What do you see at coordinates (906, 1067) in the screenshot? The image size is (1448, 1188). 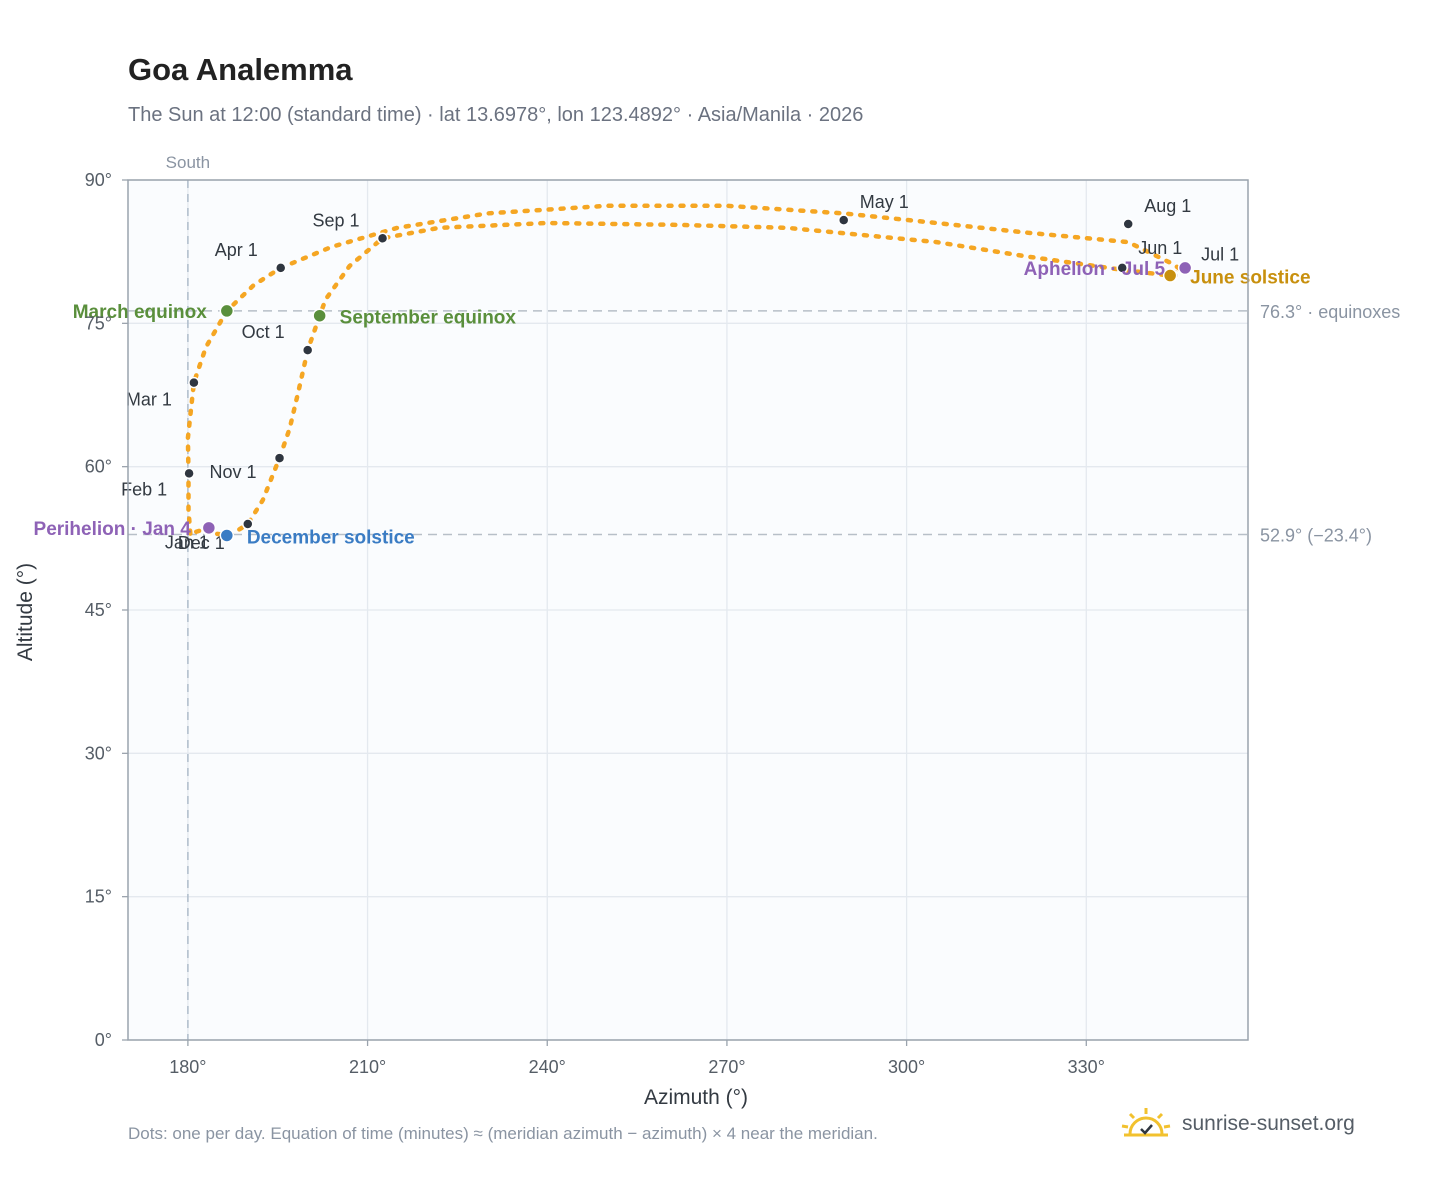 I see `x-tick-label: 300°` at bounding box center [906, 1067].